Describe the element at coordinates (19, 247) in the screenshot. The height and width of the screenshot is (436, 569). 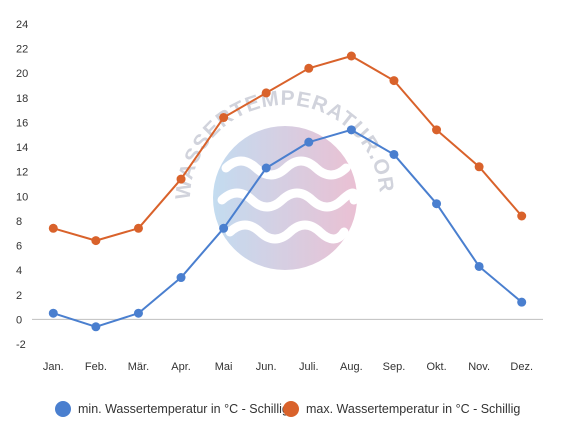
I see `y-tick-label: 6` at that location.